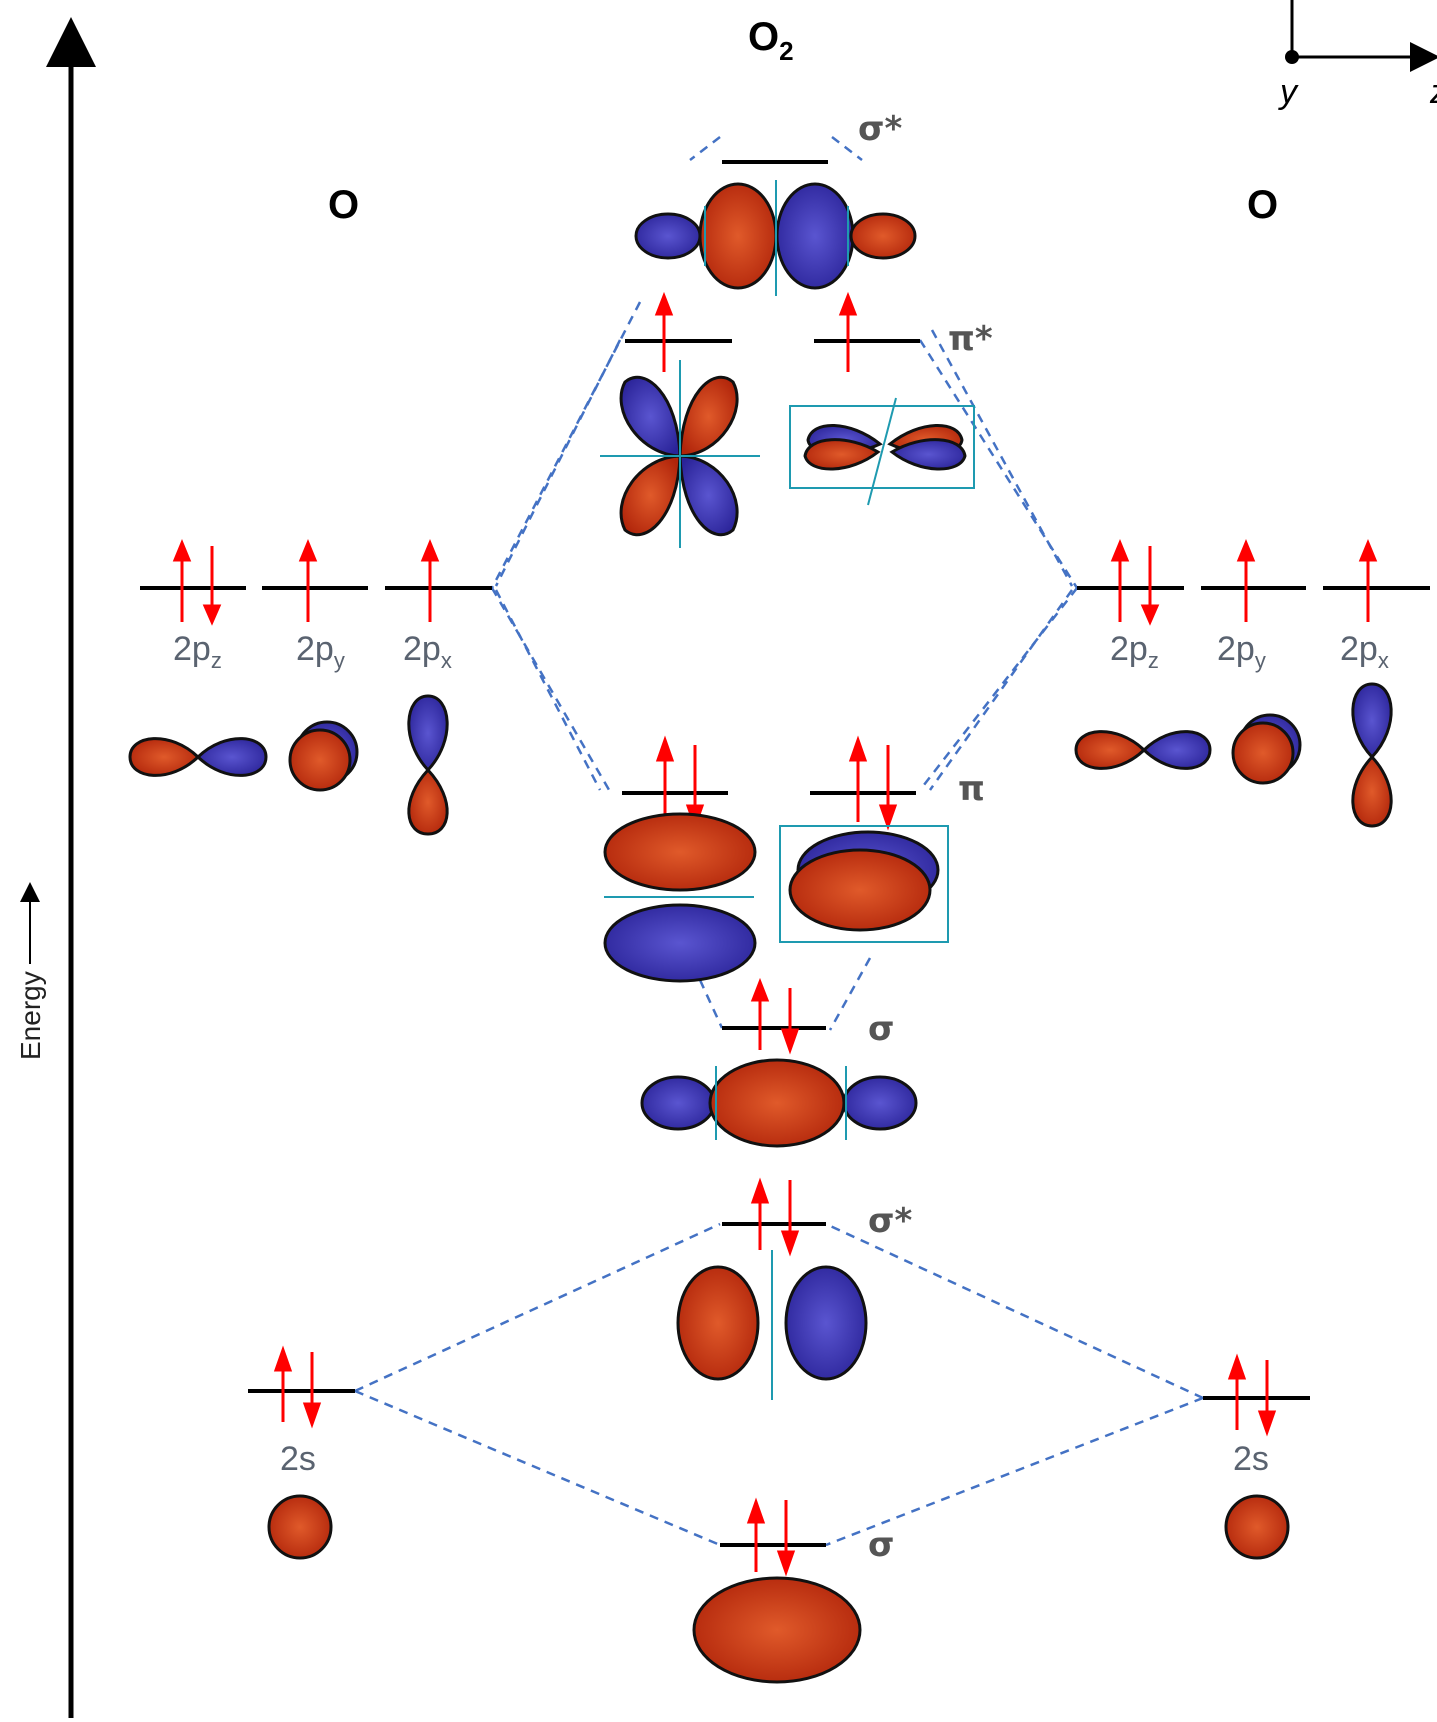 This screenshot has width=1437, height=1722. Describe the element at coordinates (775, 1217) in the screenshot. I see `sigma-star-2s-electrons` at that location.